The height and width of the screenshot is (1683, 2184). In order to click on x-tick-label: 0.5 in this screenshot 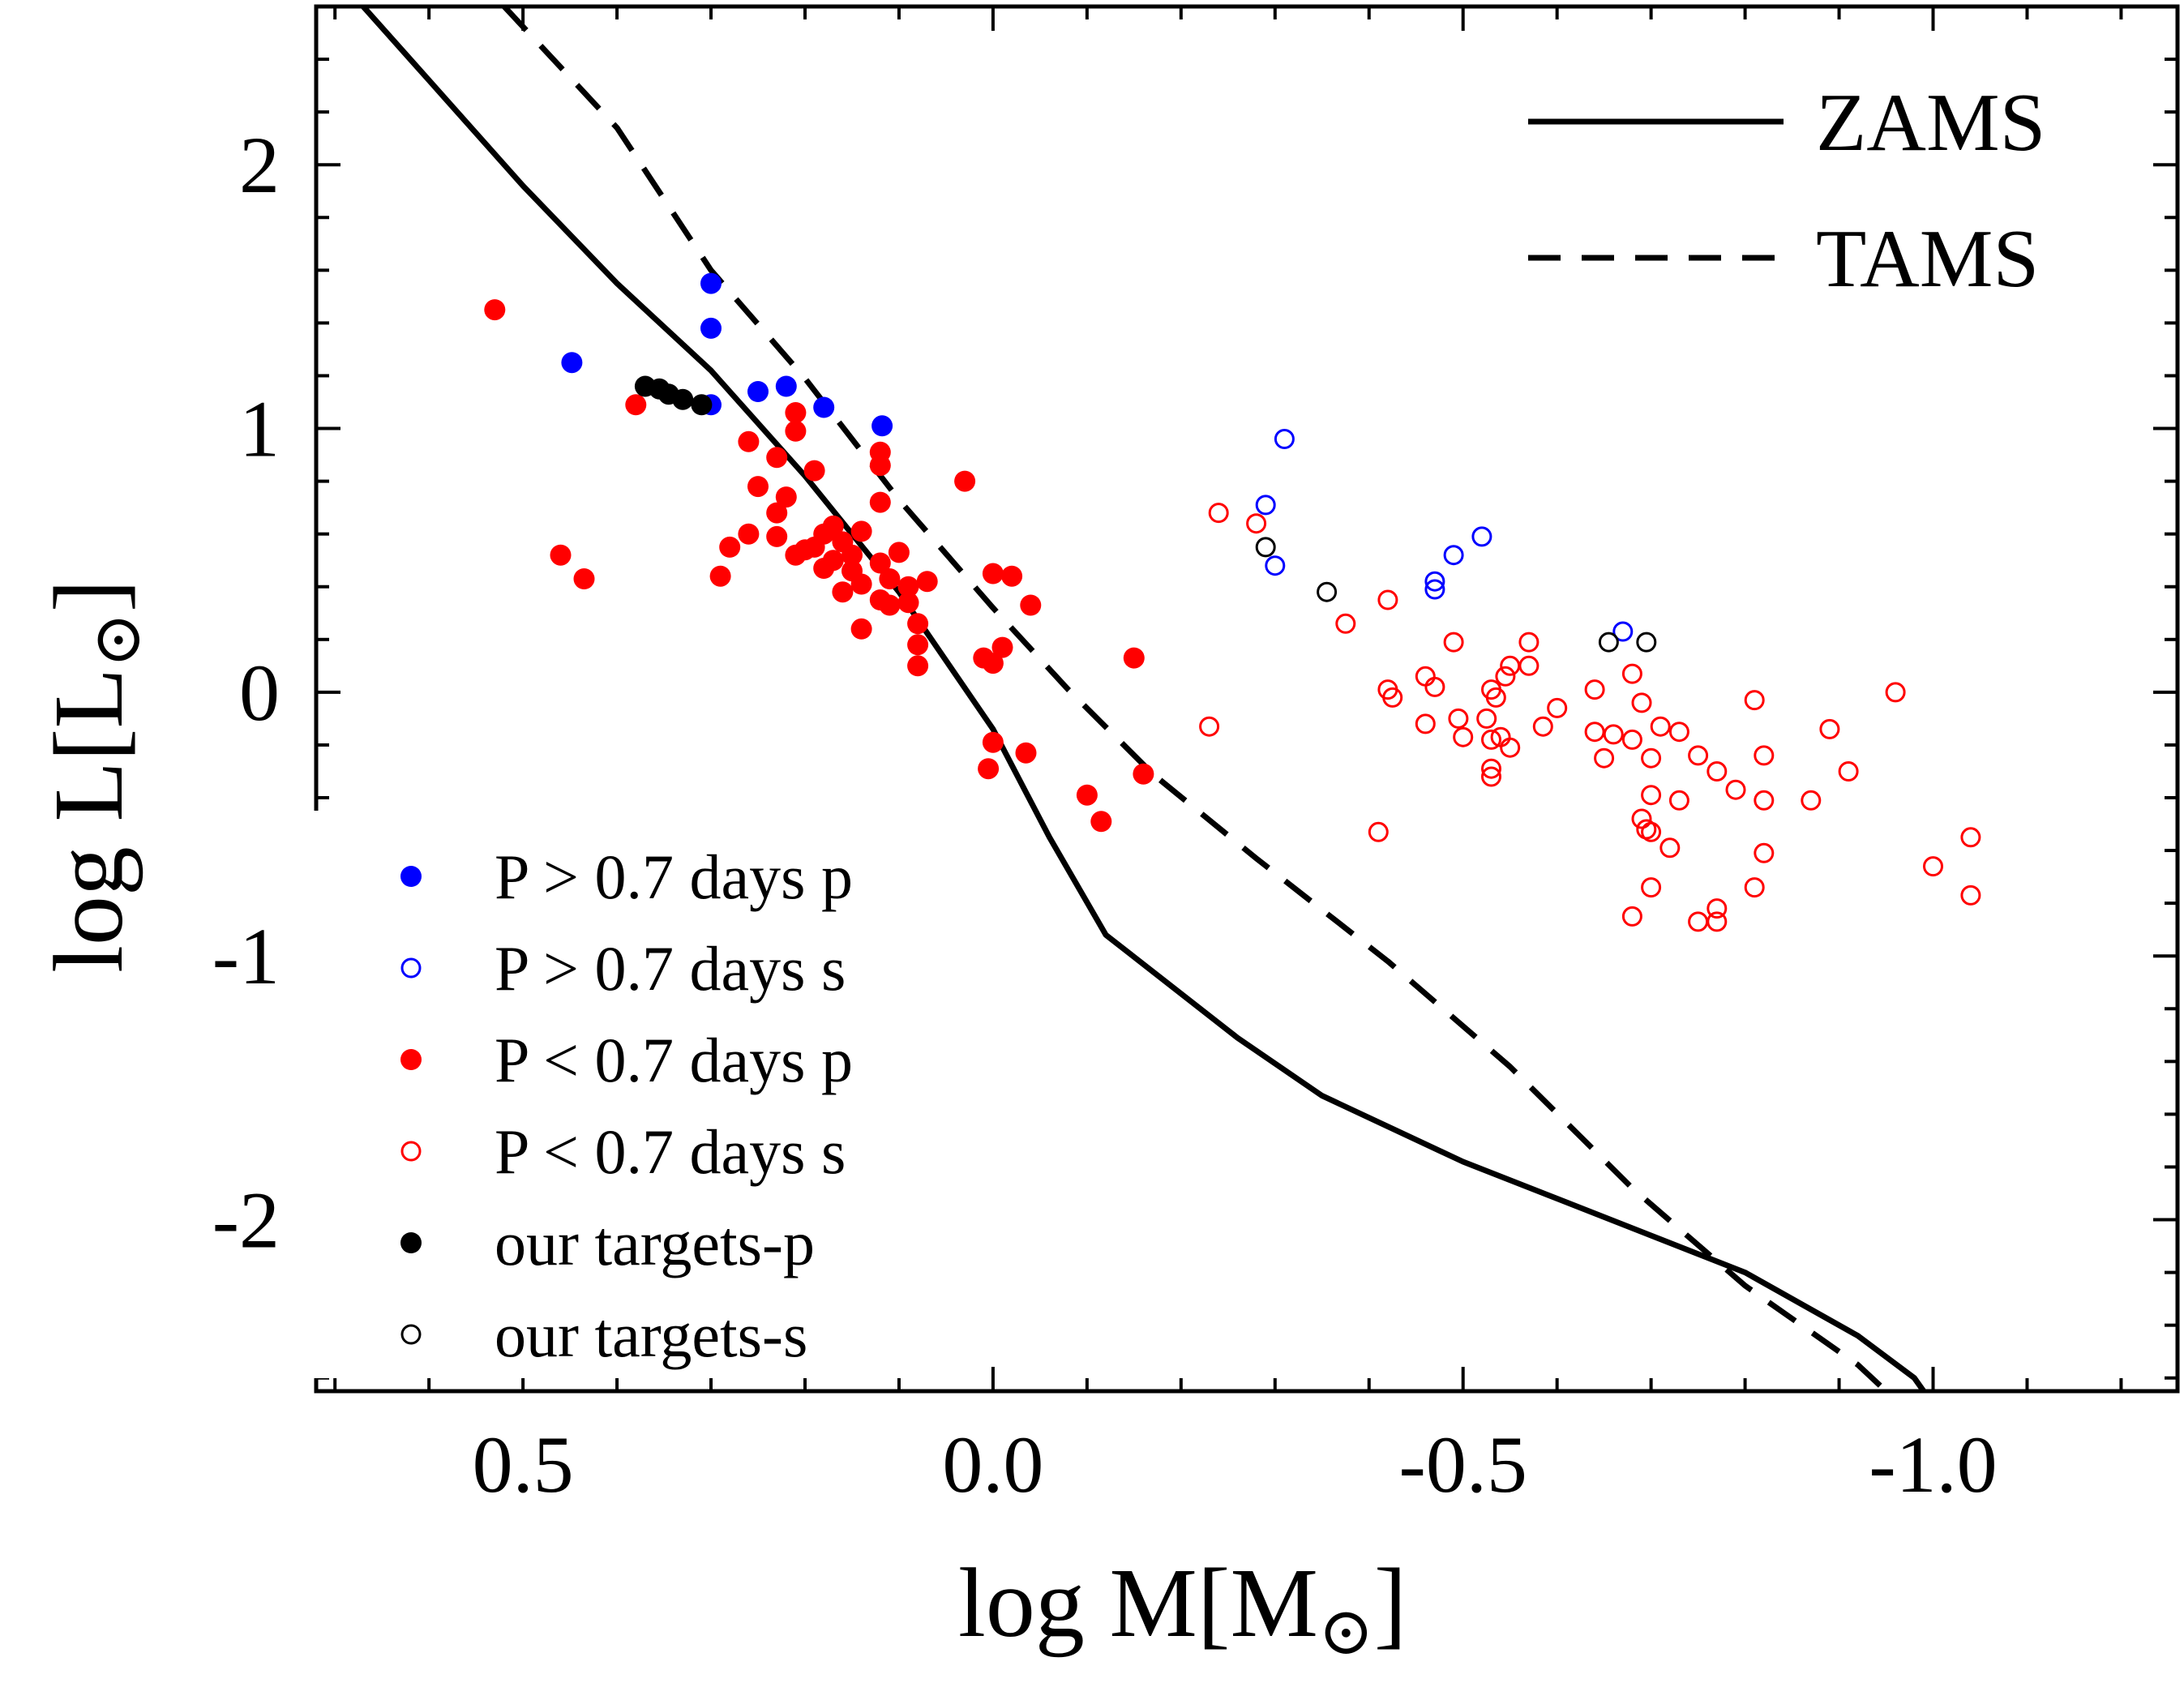, I will do `click(524, 1465)`.